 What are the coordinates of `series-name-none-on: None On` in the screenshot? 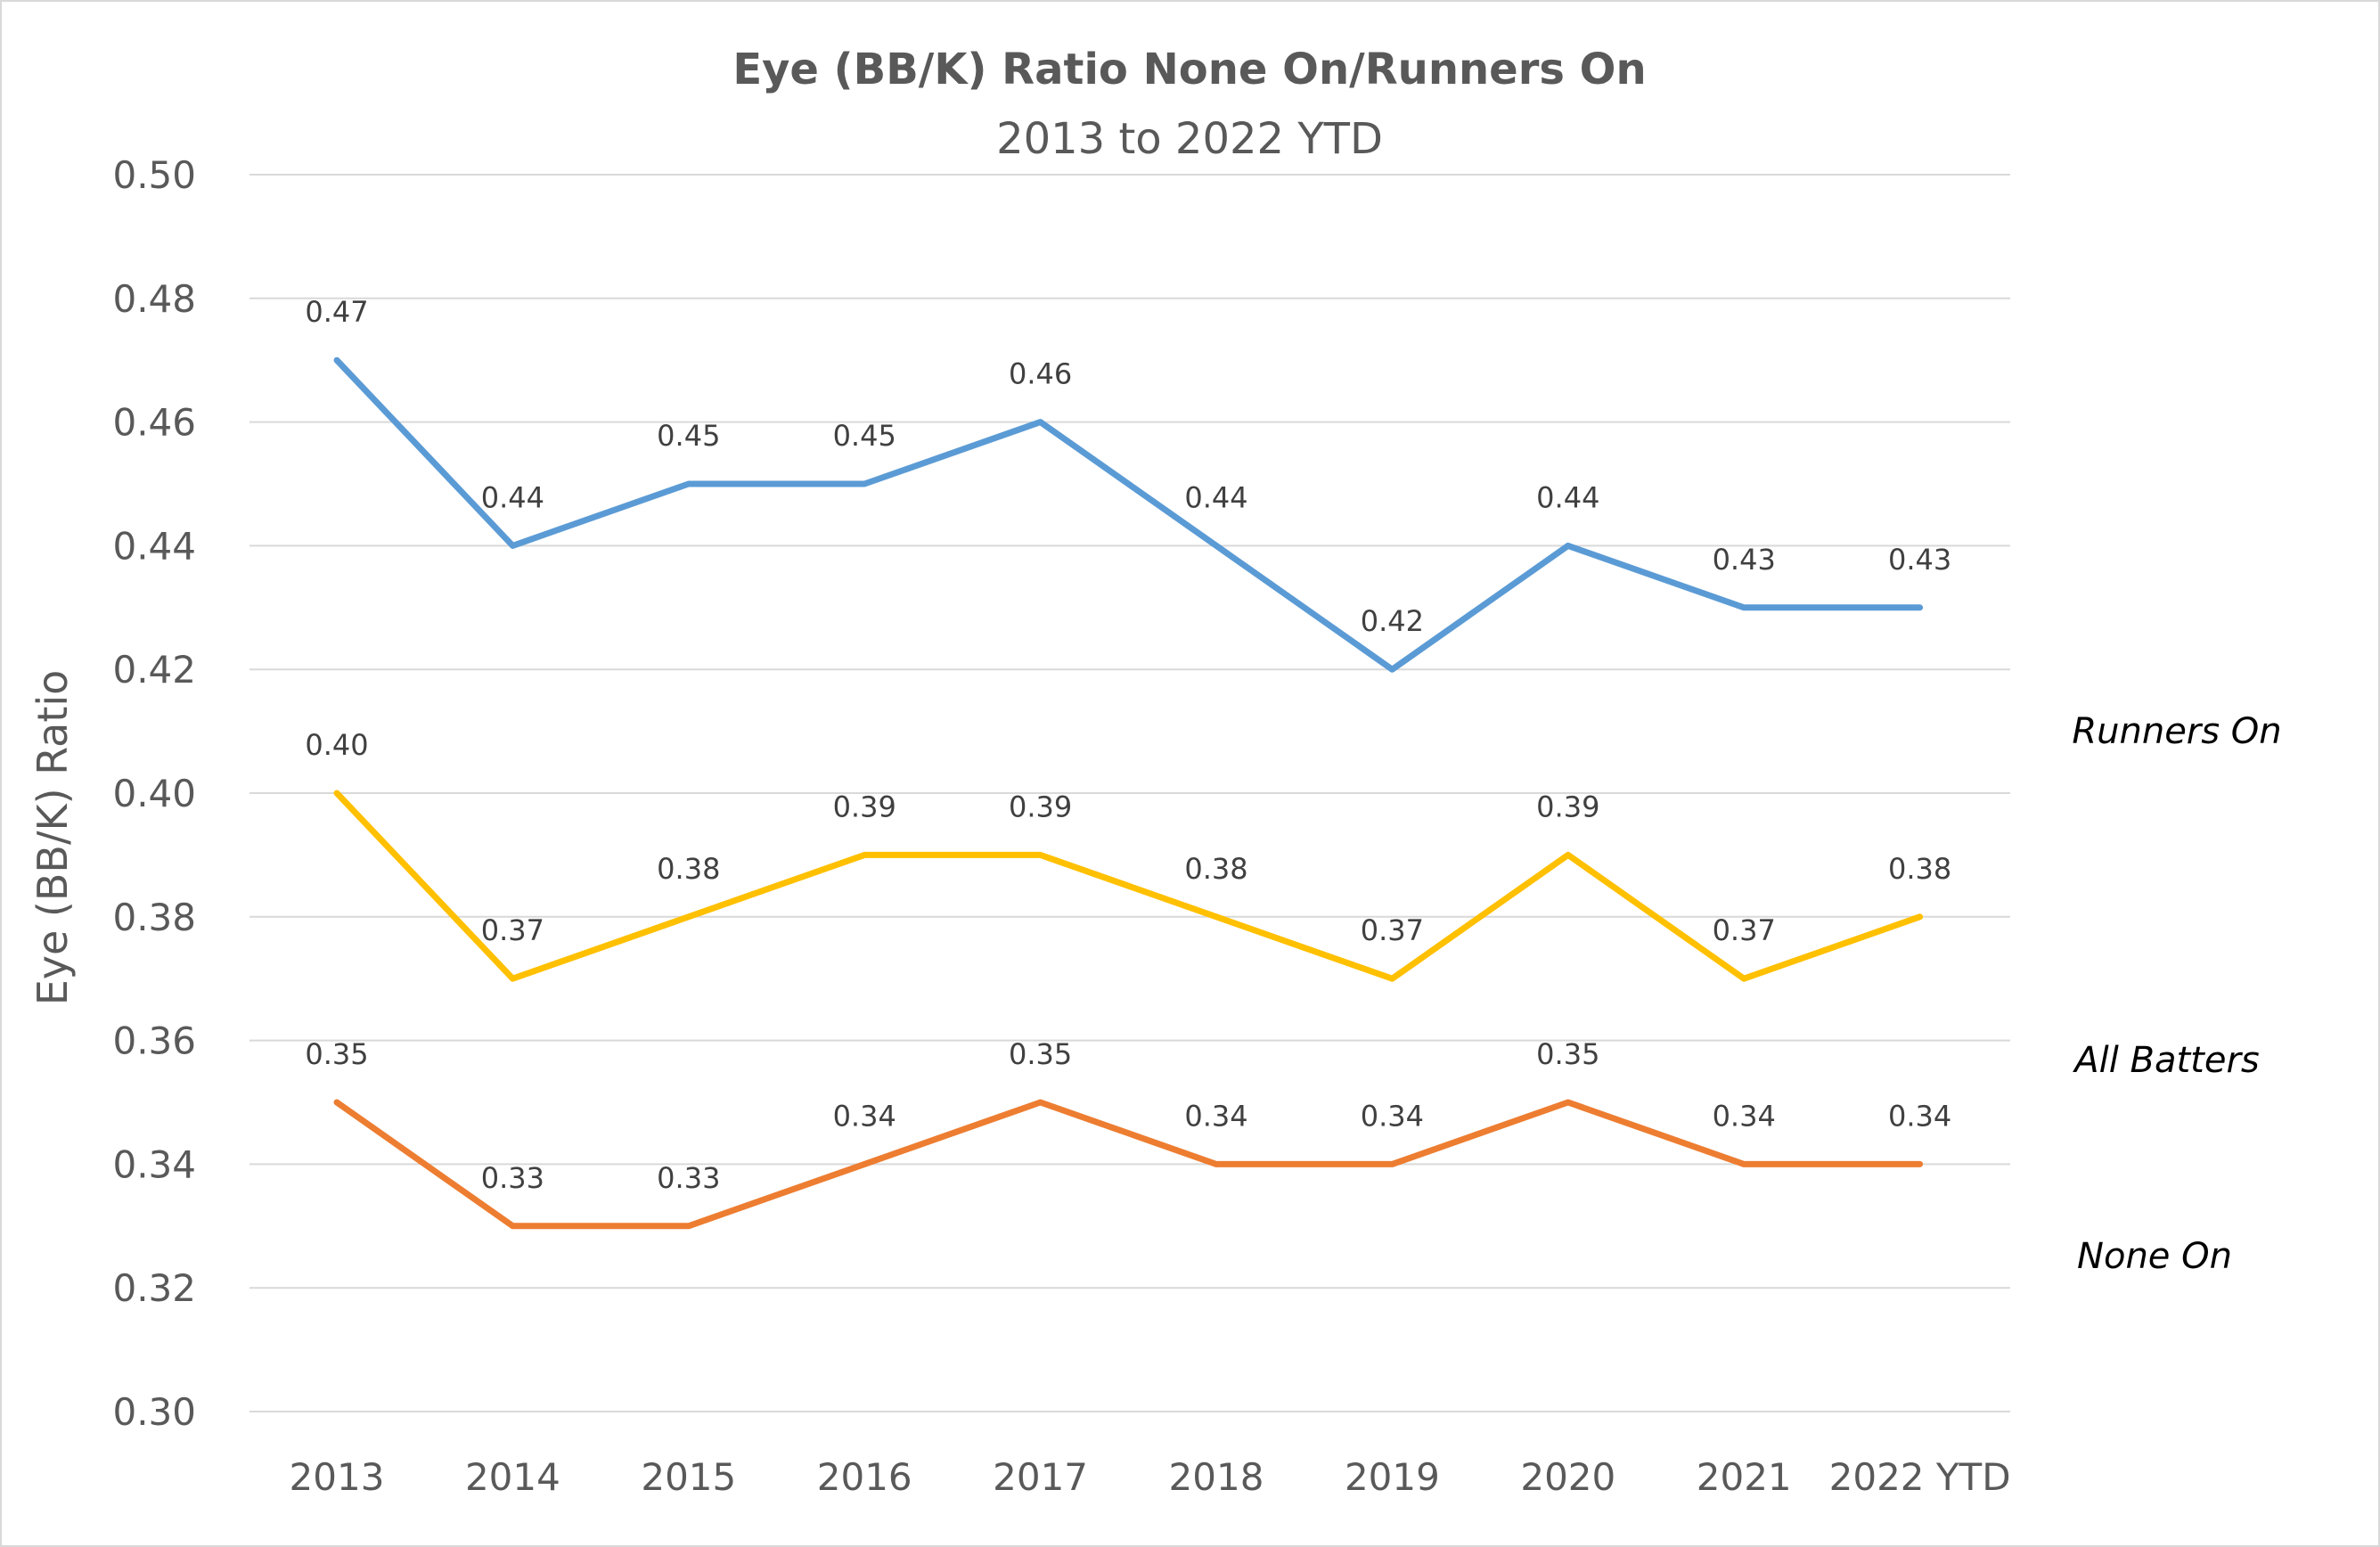 It's located at (2154, 1256).